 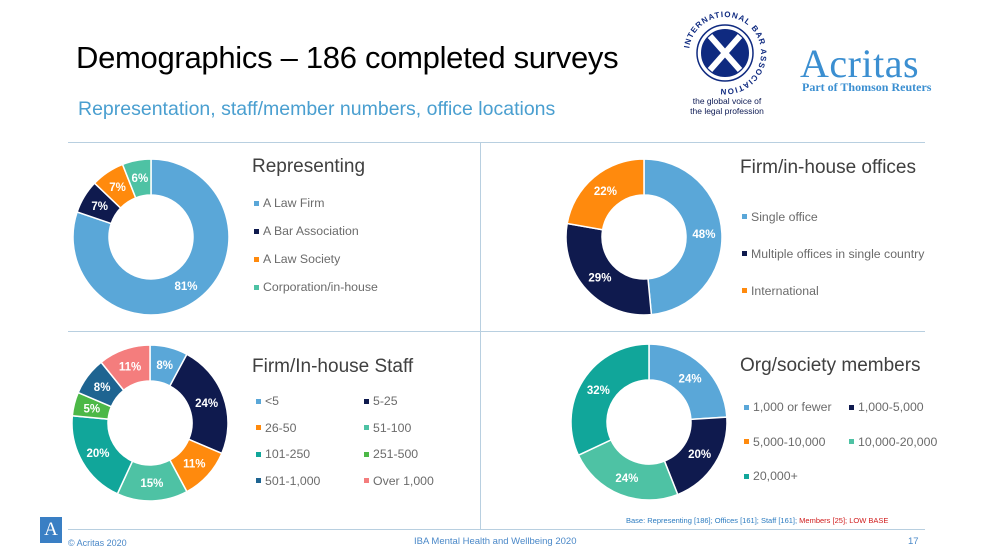 I want to click on acritas-subtitle: Part of Thomson Reuters, so click(x=867, y=87).